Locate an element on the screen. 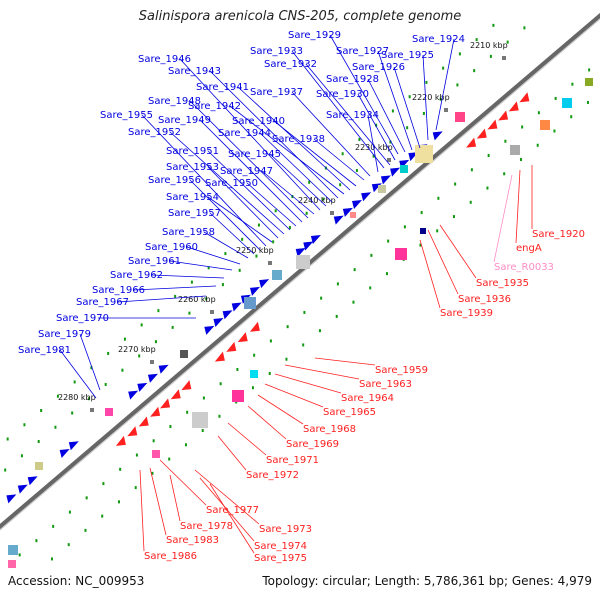  reverse-gene-label: Sare_1972 is located at coordinates (272, 475).